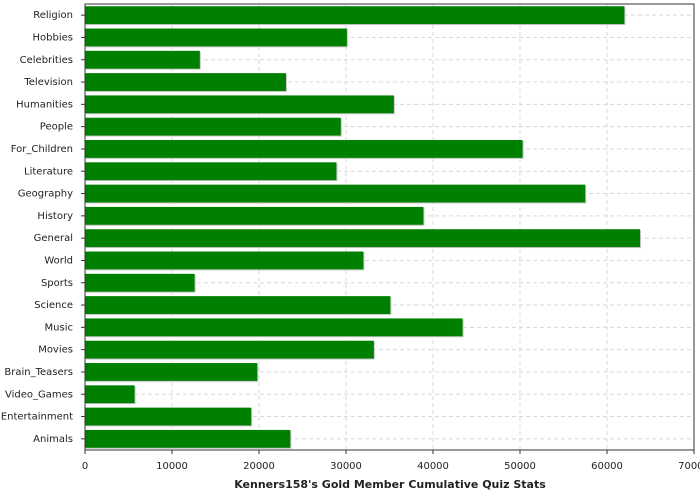 The height and width of the screenshot is (500, 700). I want to click on y-tick-label: Hobbies, so click(53, 37).